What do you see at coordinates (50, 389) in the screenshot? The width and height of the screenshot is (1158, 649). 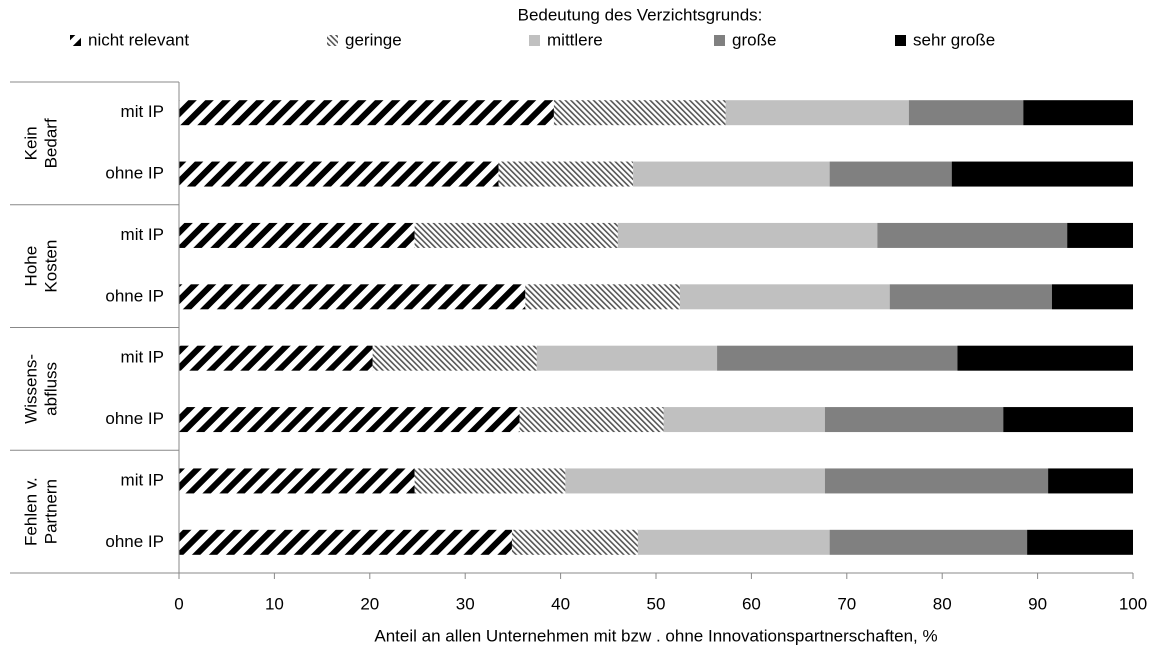 I see `group-label: abfluss` at bounding box center [50, 389].